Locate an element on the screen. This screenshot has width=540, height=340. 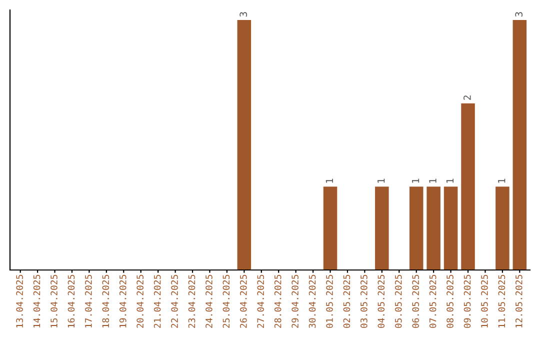
x-tick-label: 25.04.2025 is located at coordinates (226, 301).